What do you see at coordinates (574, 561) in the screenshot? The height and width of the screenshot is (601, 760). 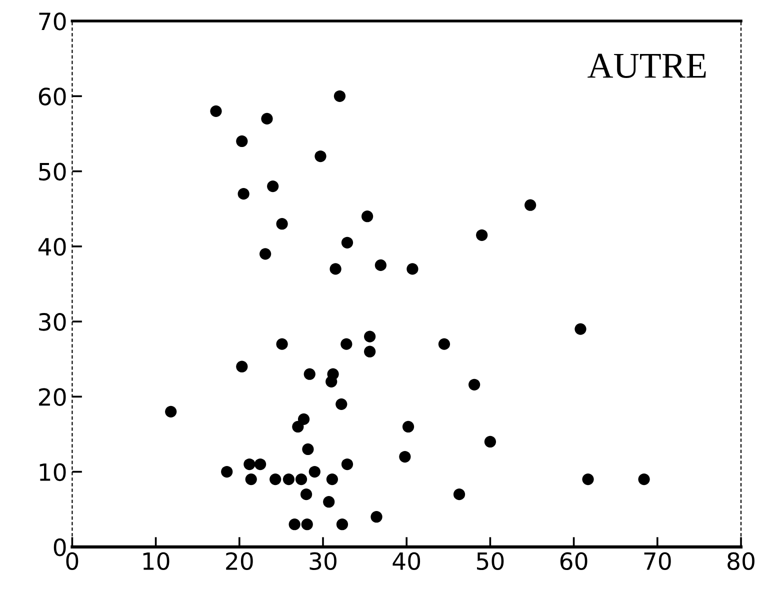 I see `x-tick-label: 60` at bounding box center [574, 561].